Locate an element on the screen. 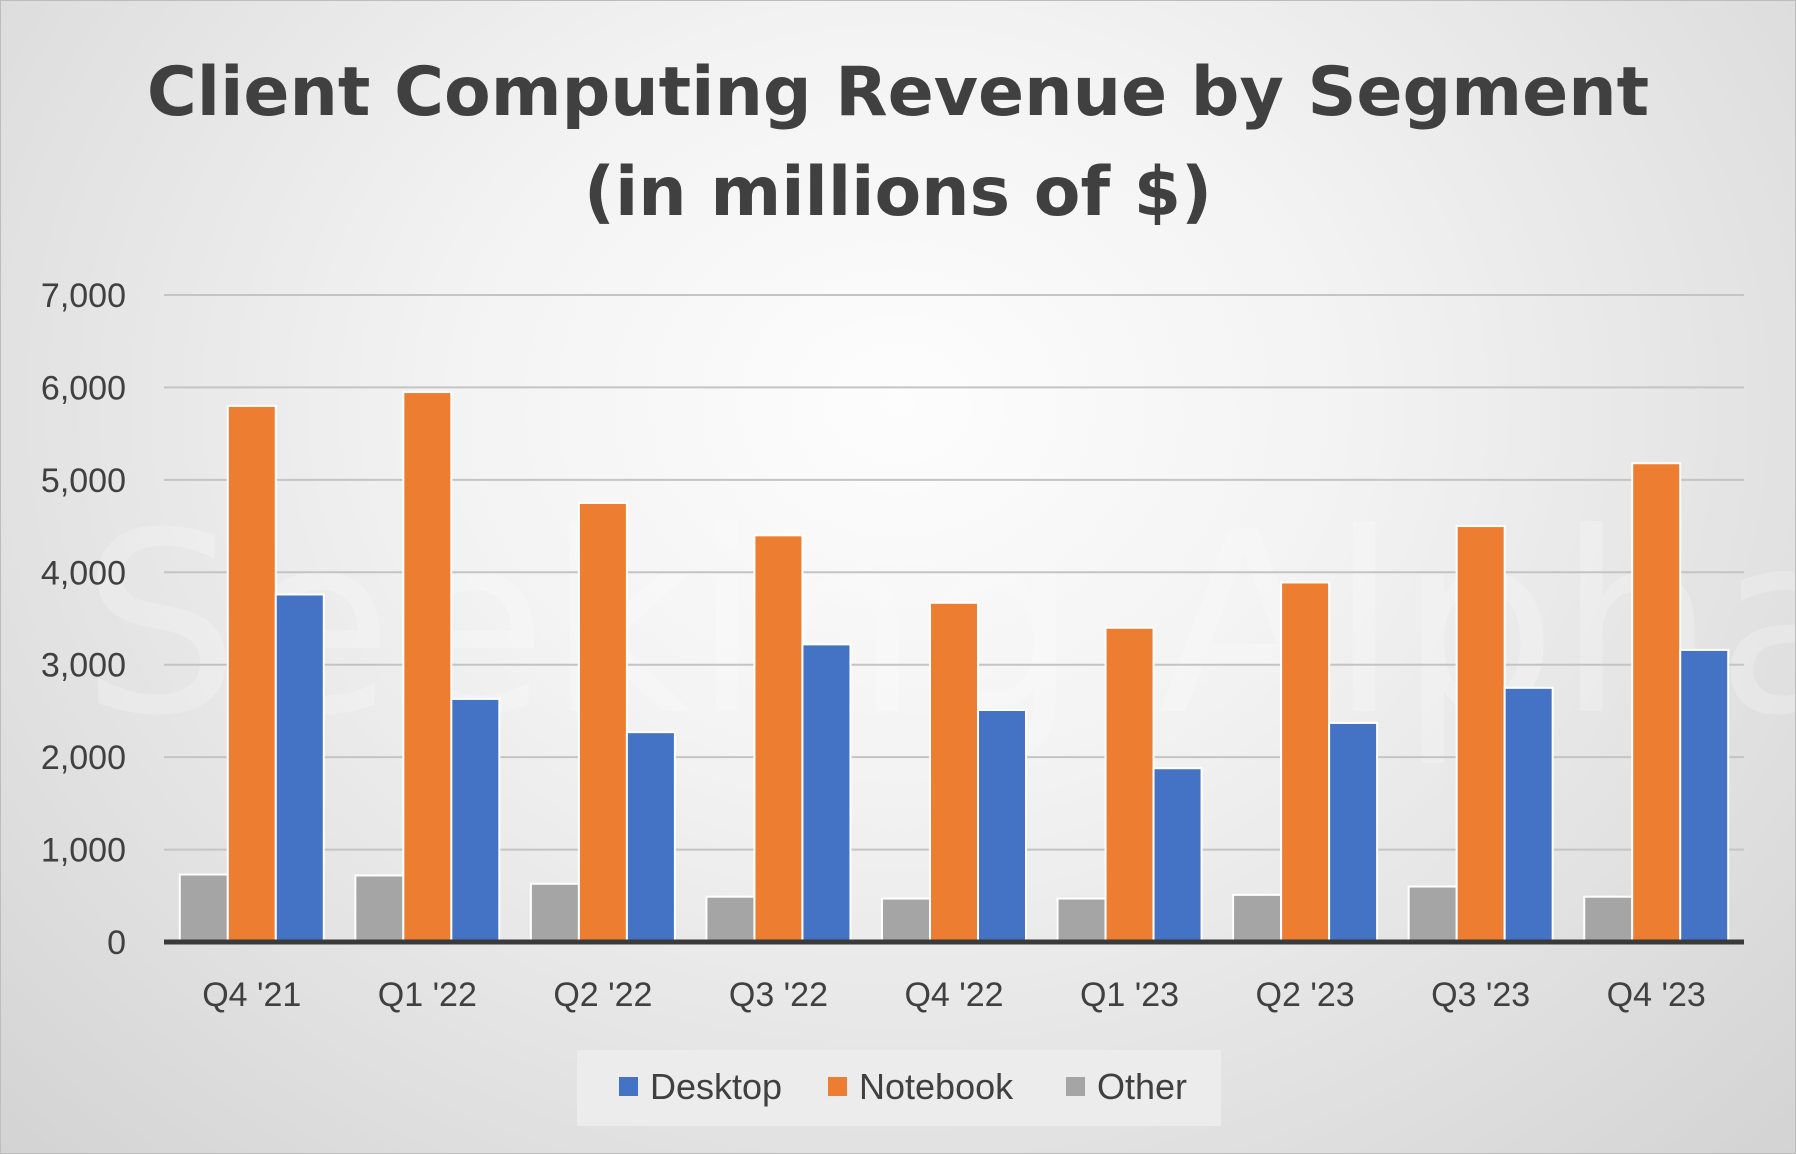 This screenshot has width=1796, height=1154. legend-label-desktop: Desktop is located at coordinates (716, 1086).